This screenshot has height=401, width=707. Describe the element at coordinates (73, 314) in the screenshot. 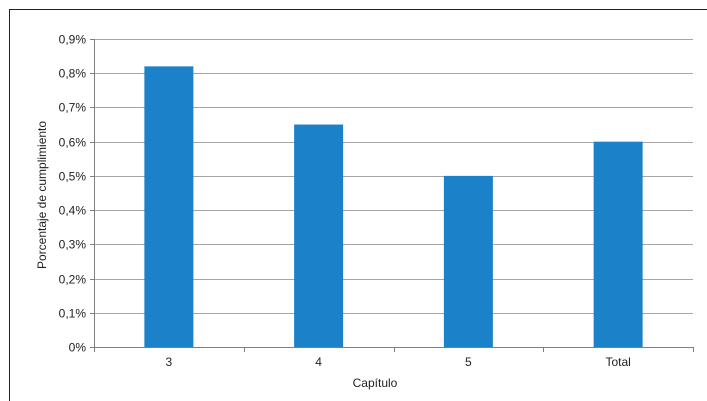

I see `y-tick-label: 0,1%` at that location.